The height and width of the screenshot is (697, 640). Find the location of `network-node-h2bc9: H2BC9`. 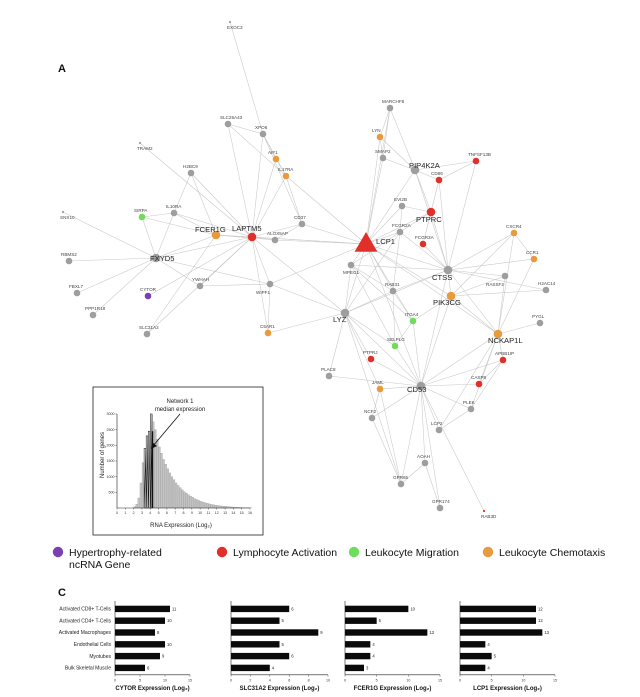

network-node-h2bc9: H2BC9 is located at coordinates (190, 170).